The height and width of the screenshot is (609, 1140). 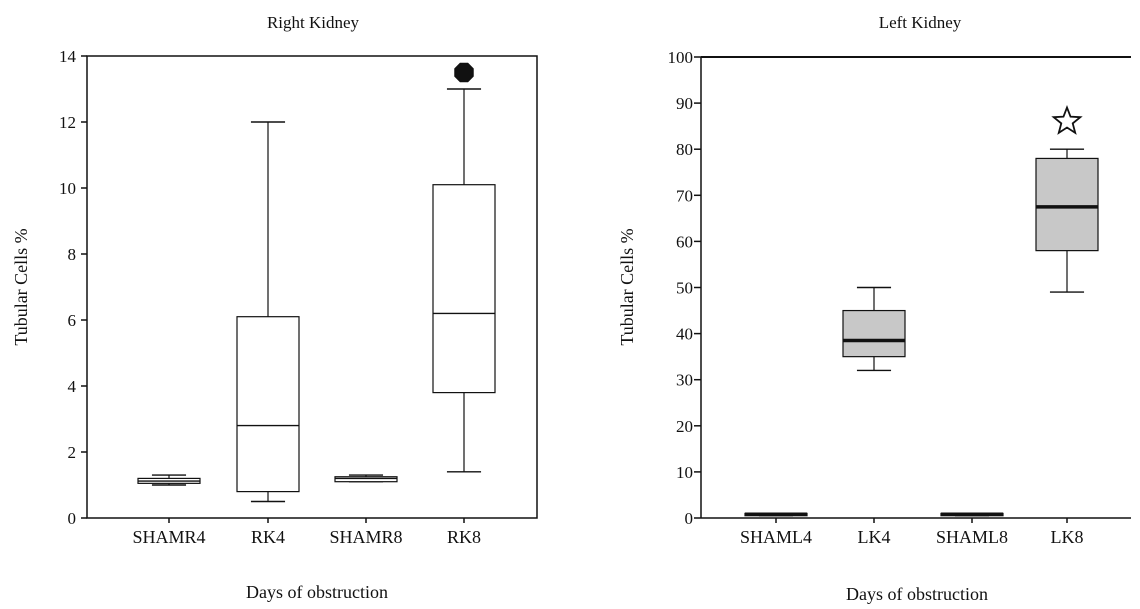 I want to click on box-shaml4, so click(x=776, y=514).